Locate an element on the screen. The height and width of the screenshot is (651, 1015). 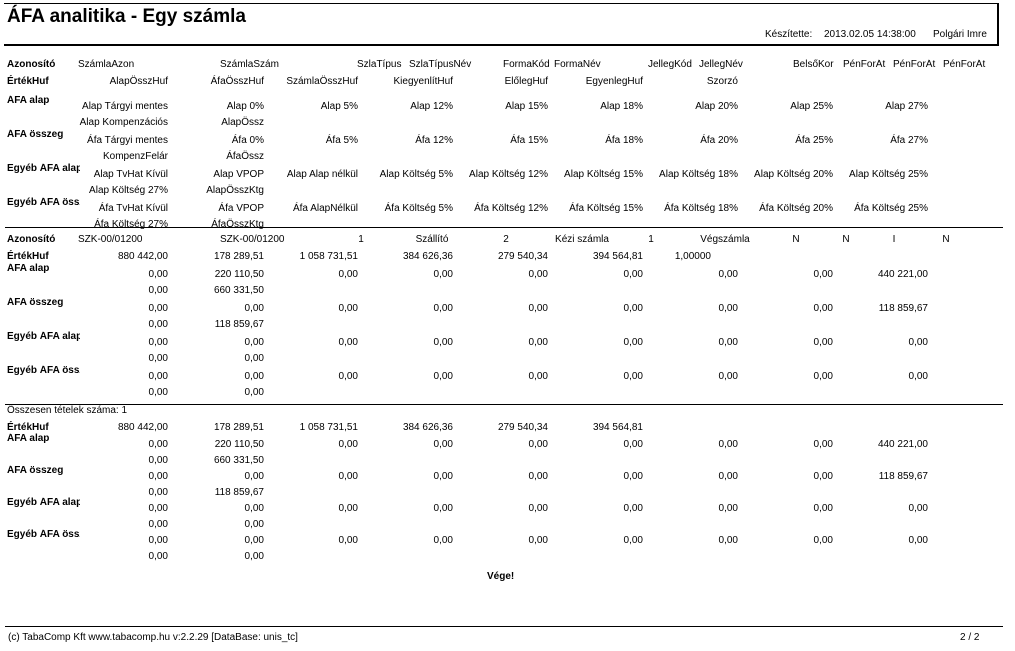
rec-afa-osszeg-r1-2: 0,00 is located at coordinates (348, 308).